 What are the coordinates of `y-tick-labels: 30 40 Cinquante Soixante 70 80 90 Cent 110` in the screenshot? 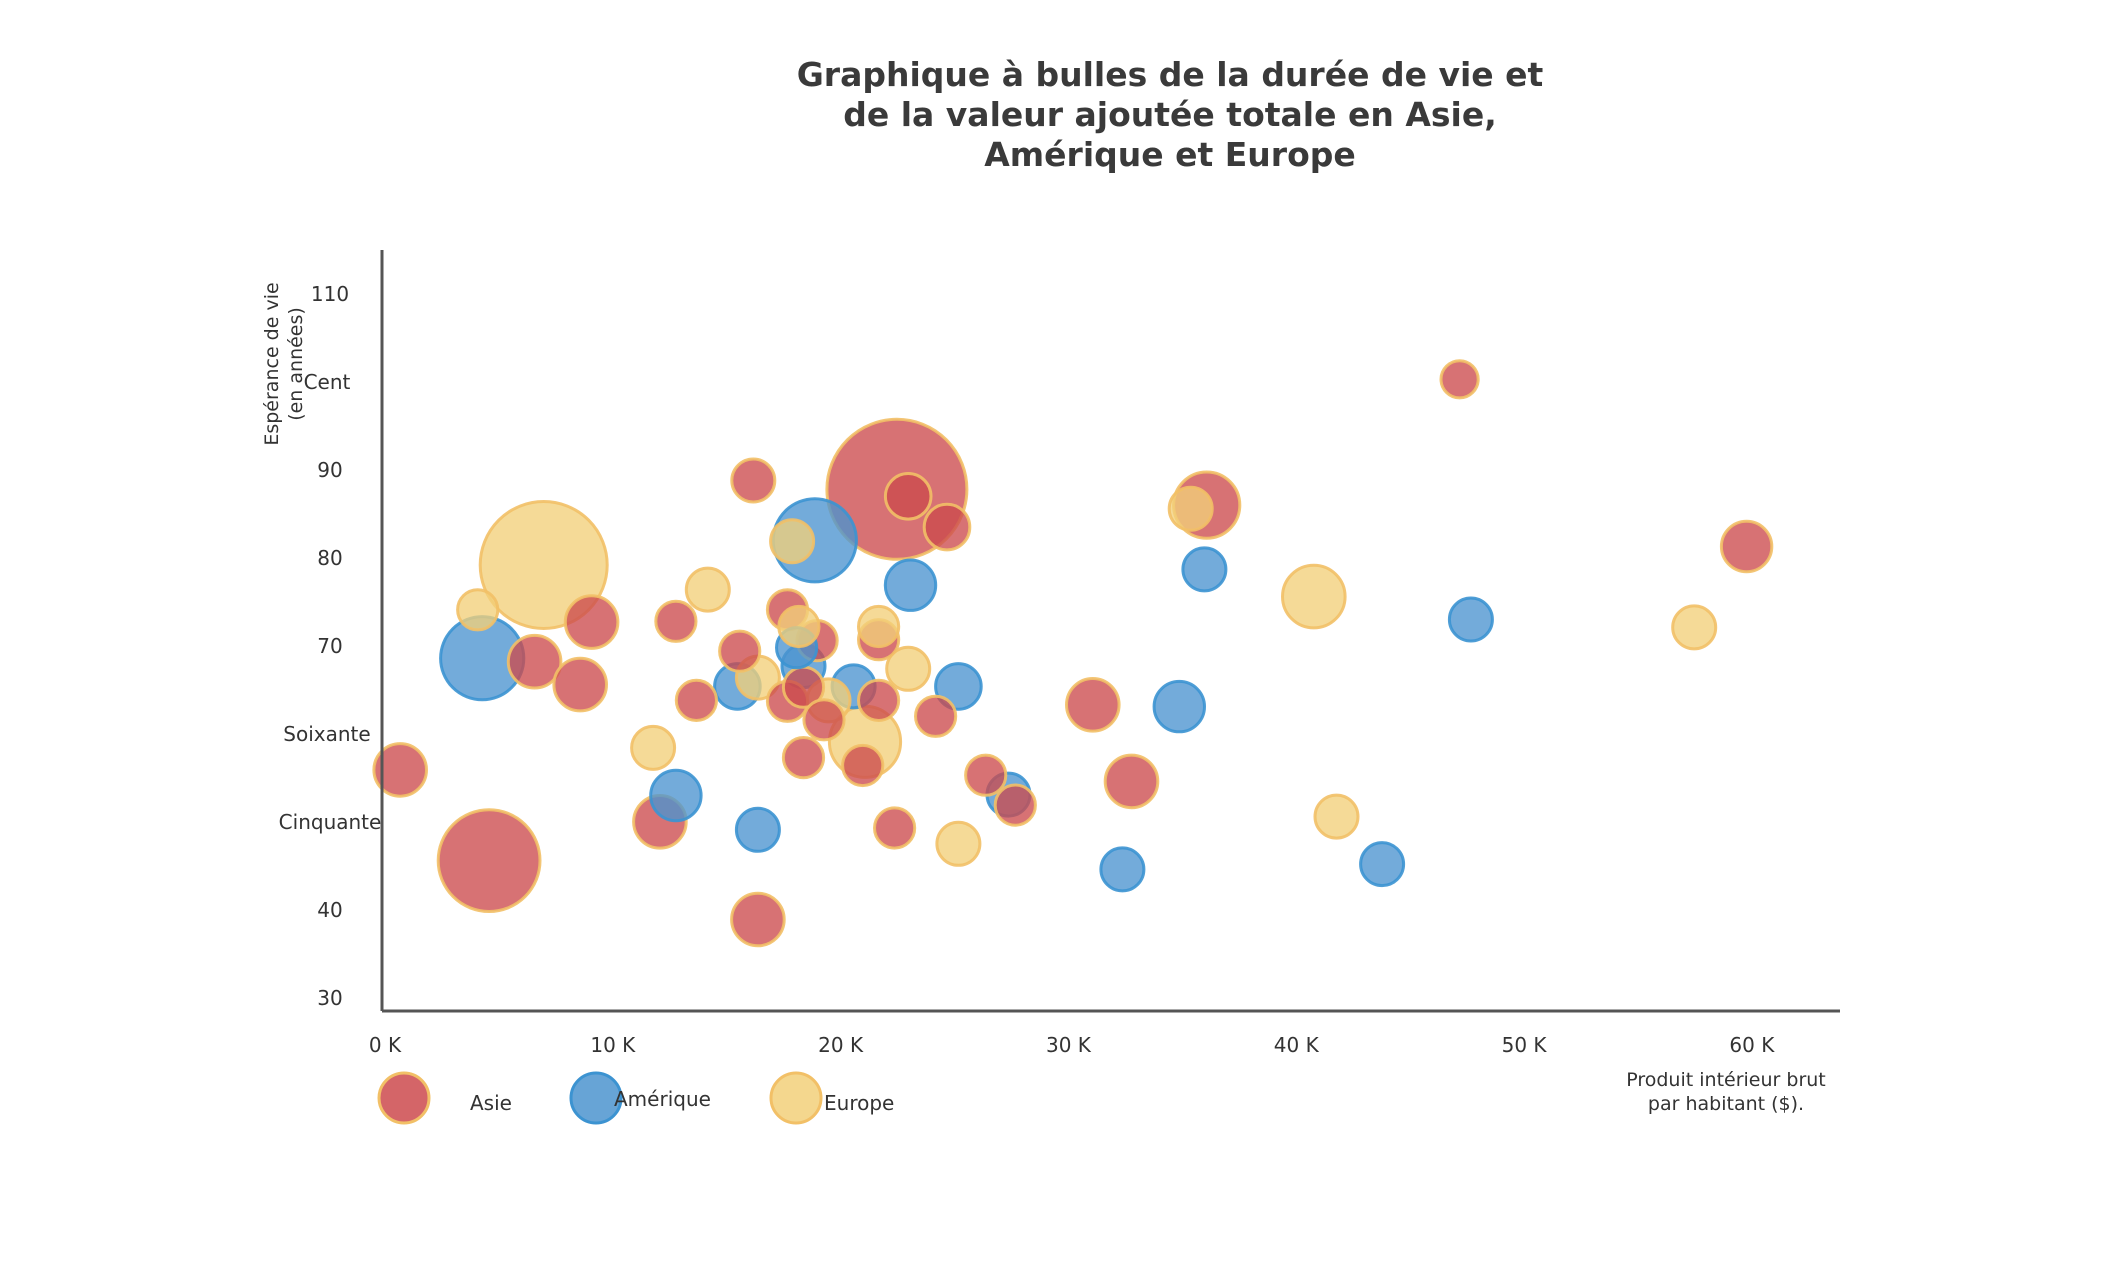 It's located at (330, 646).